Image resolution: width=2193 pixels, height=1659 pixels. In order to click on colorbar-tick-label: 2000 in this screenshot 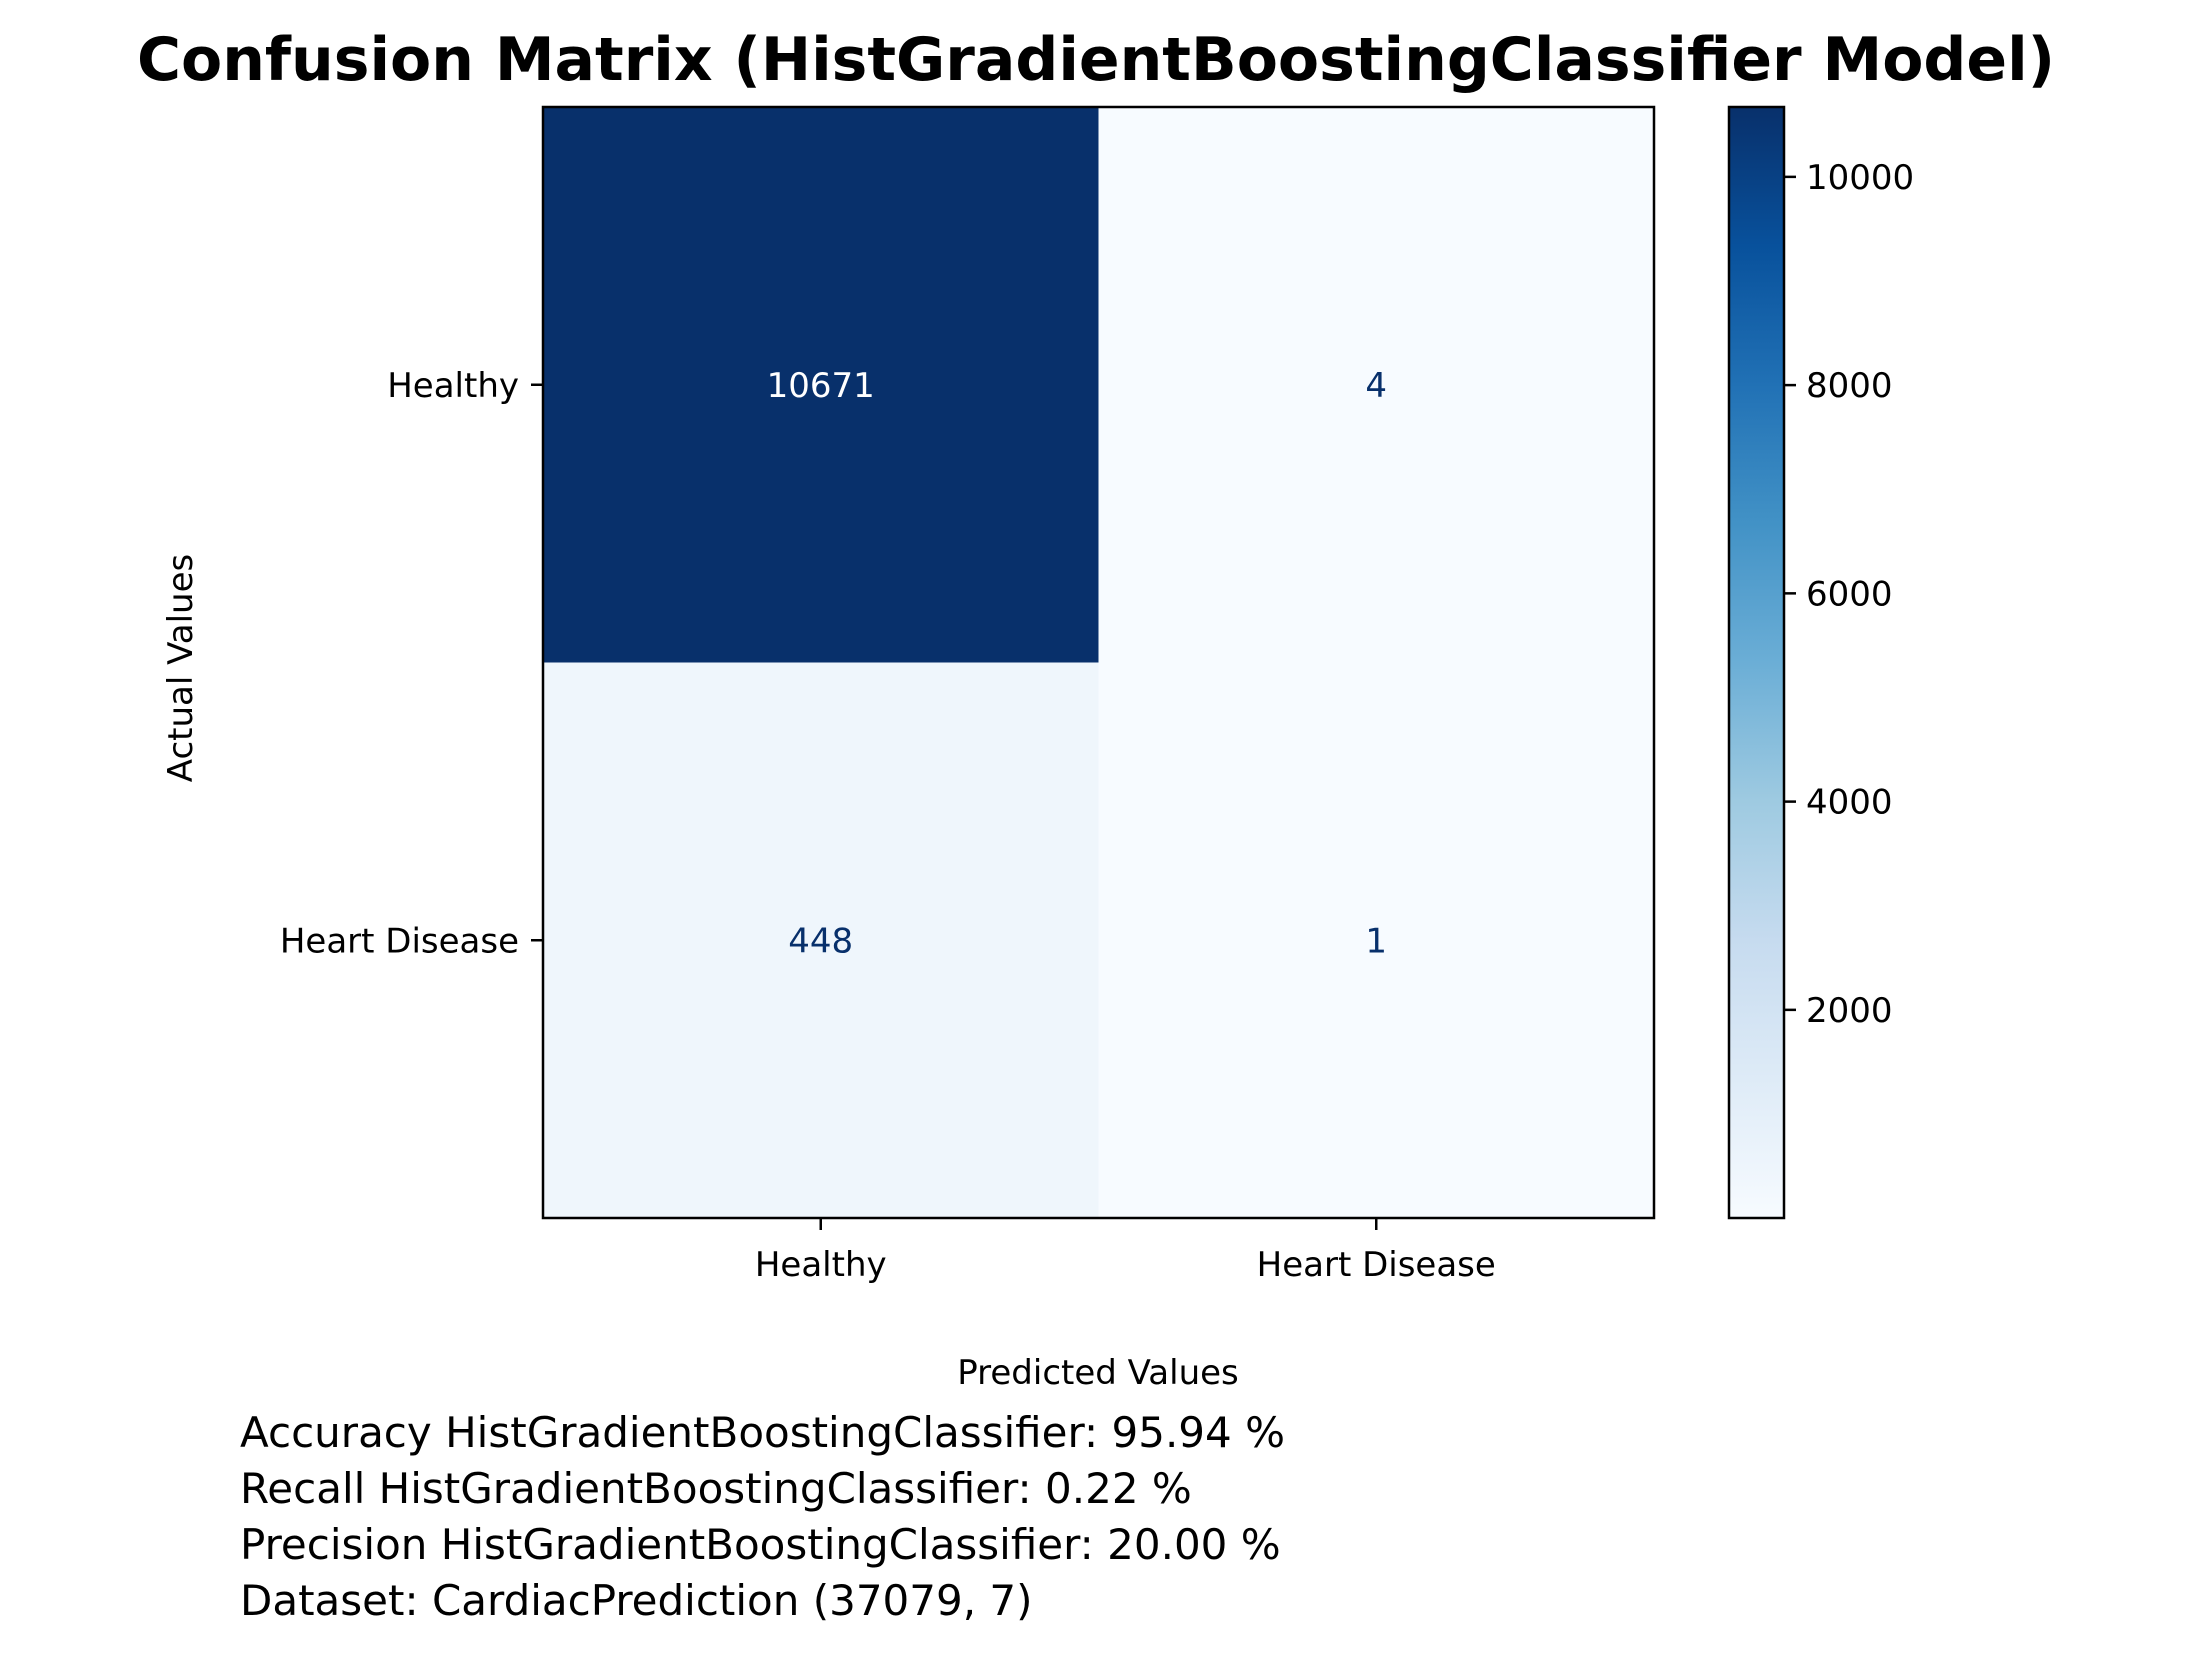, I will do `click(1849, 1011)`.